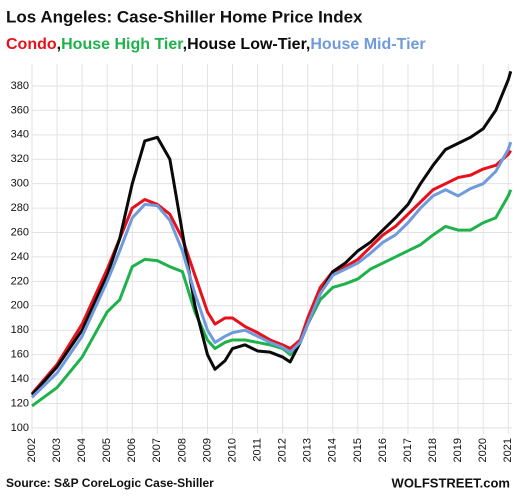 This screenshot has height=497, width=517. I want to click on y-tick-label: 200, so click(20, 306).